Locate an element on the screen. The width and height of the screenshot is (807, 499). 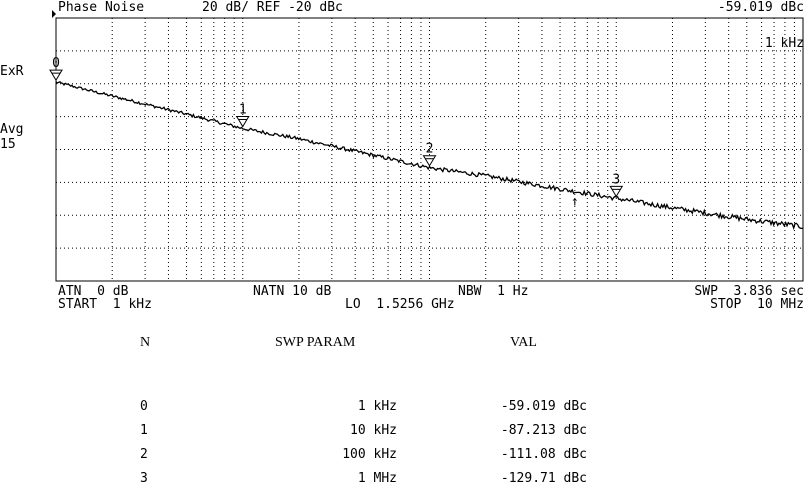
row-n: 0 is located at coordinates (144, 406).